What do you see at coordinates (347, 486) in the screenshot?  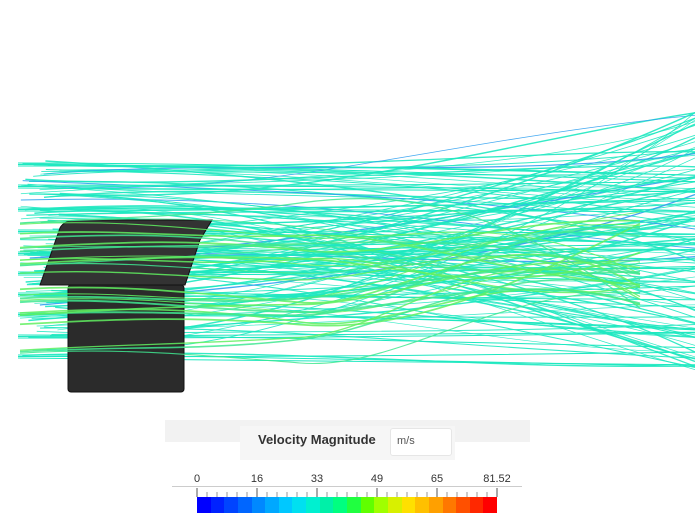 I see `scale-axis` at bounding box center [347, 486].